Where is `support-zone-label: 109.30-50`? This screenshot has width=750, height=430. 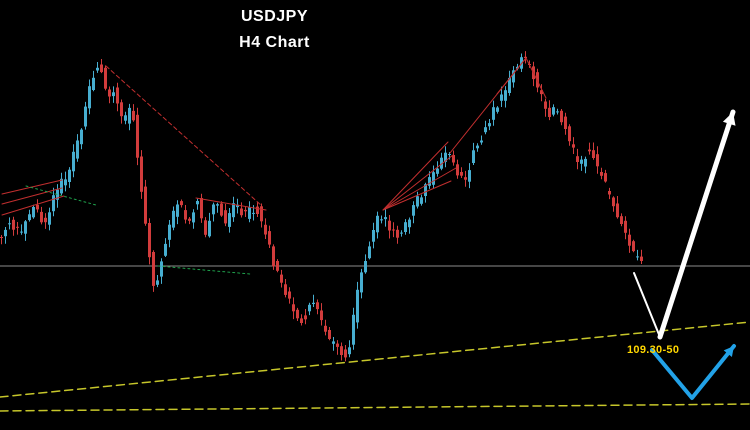
support-zone-label: 109.30-50 is located at coordinates (653, 350).